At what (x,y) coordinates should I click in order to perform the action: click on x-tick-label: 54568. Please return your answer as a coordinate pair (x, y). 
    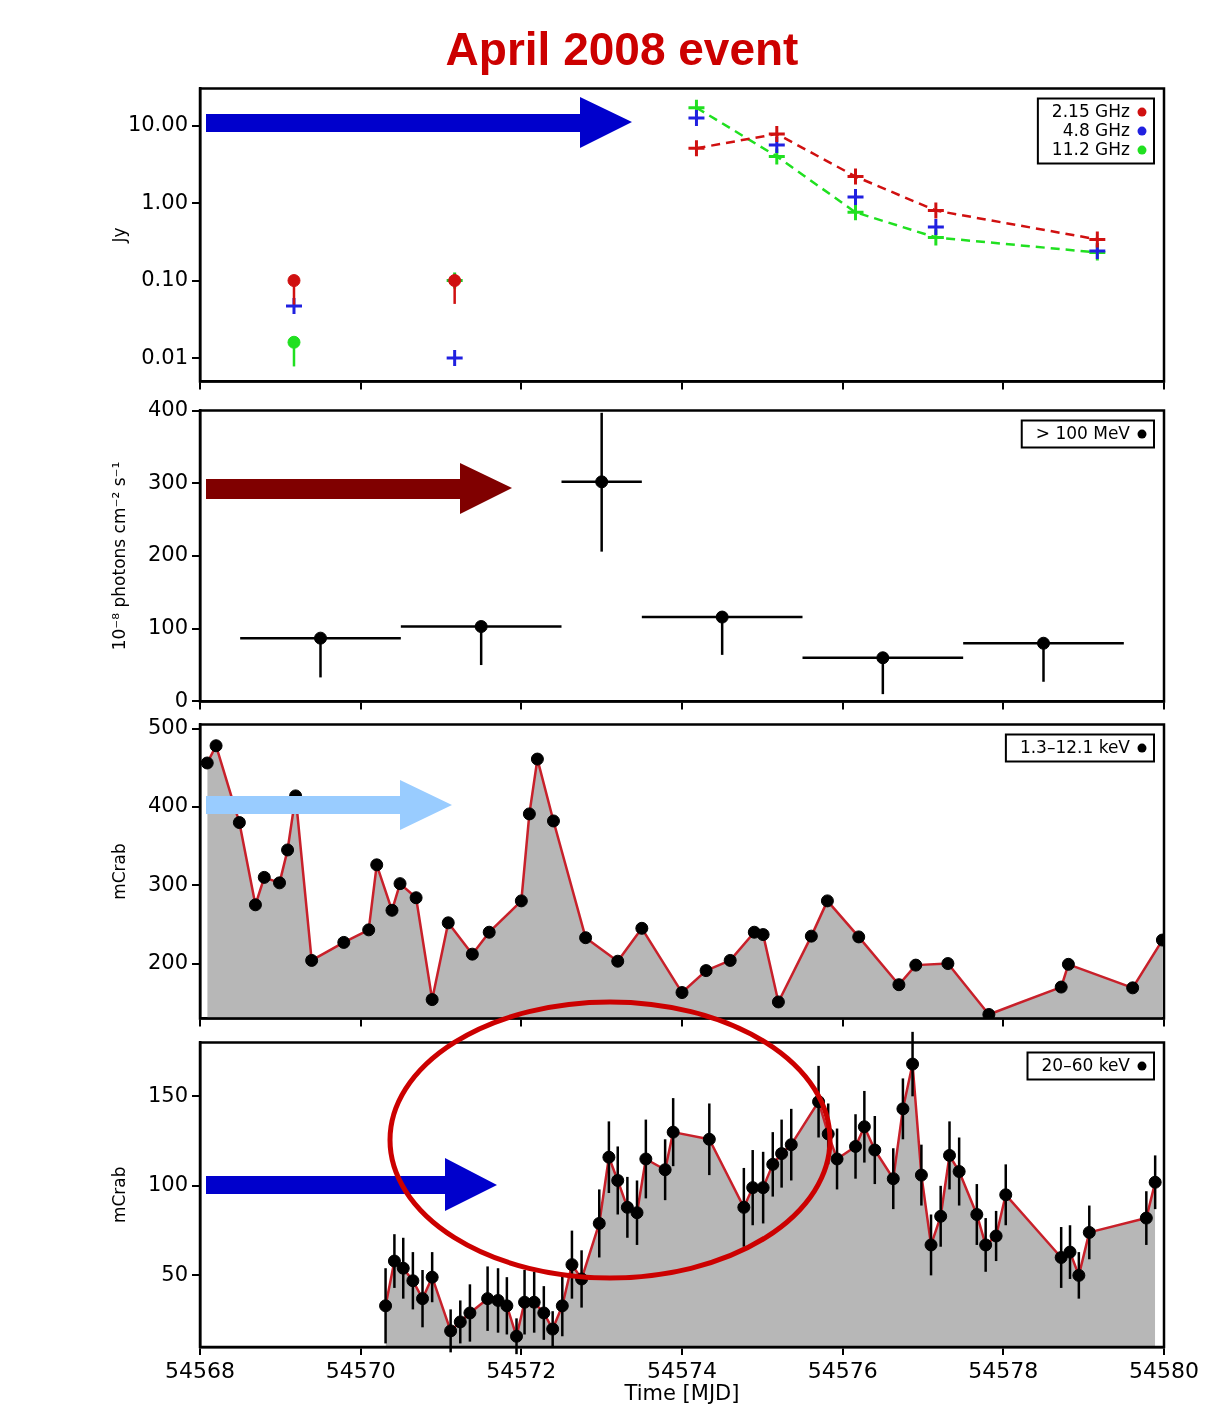
    Looking at the image, I should click on (200, 1370).